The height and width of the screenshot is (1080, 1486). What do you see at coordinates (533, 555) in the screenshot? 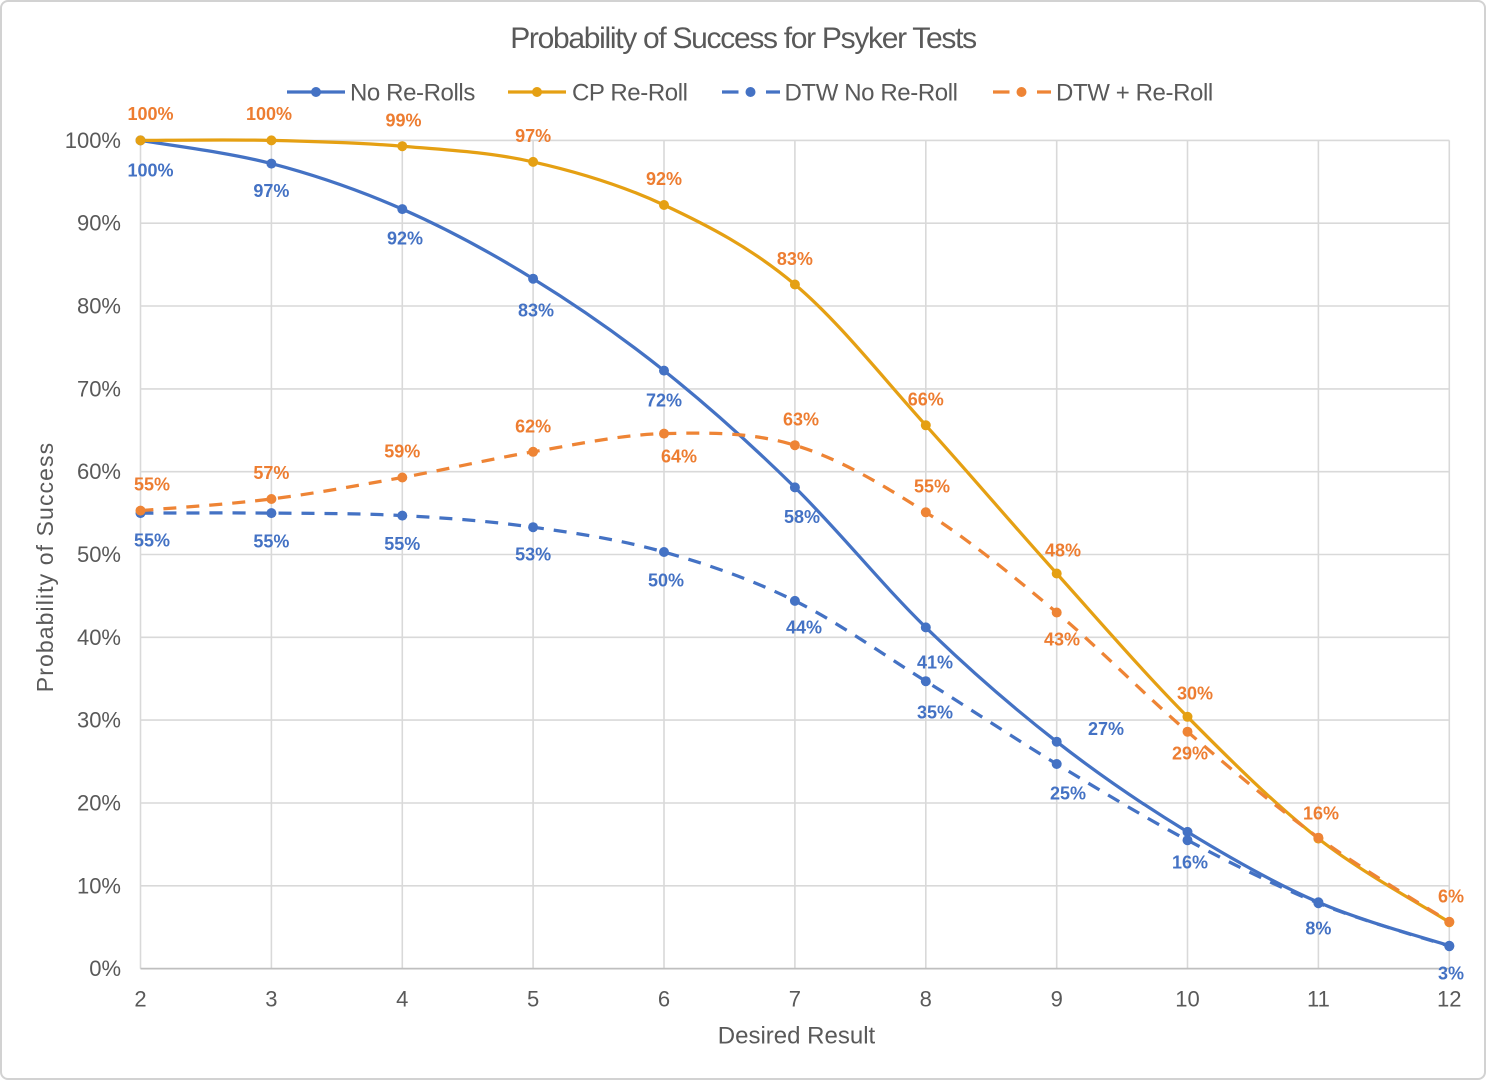
I see `svg-text: 53%` at bounding box center [533, 555].